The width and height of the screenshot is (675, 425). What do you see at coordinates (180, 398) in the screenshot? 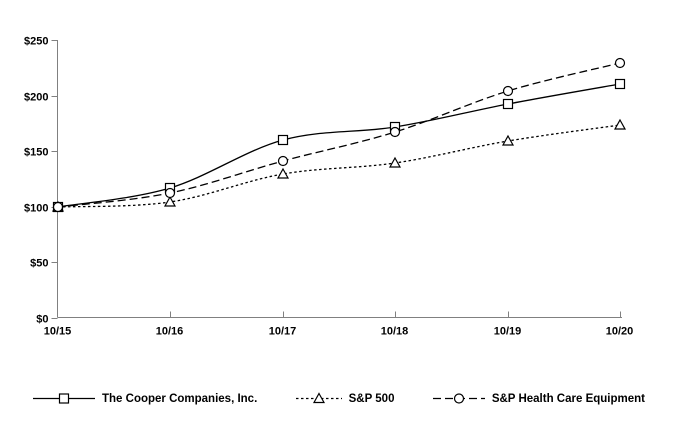
I see `legend-label-cooper: The Cooper Companies, Inc.` at bounding box center [180, 398].